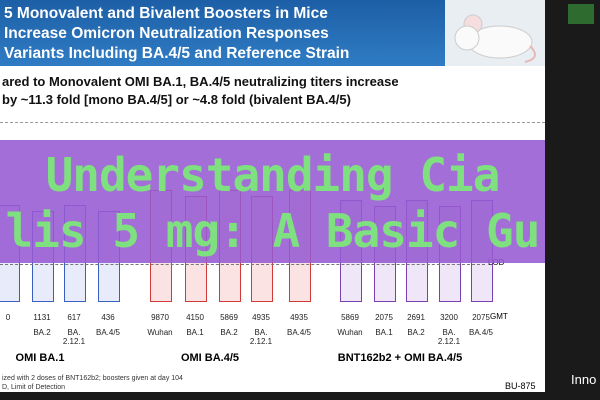  What do you see at coordinates (210, 358) in the screenshot?
I see `group-label: OMI BA.4/5` at bounding box center [210, 358].